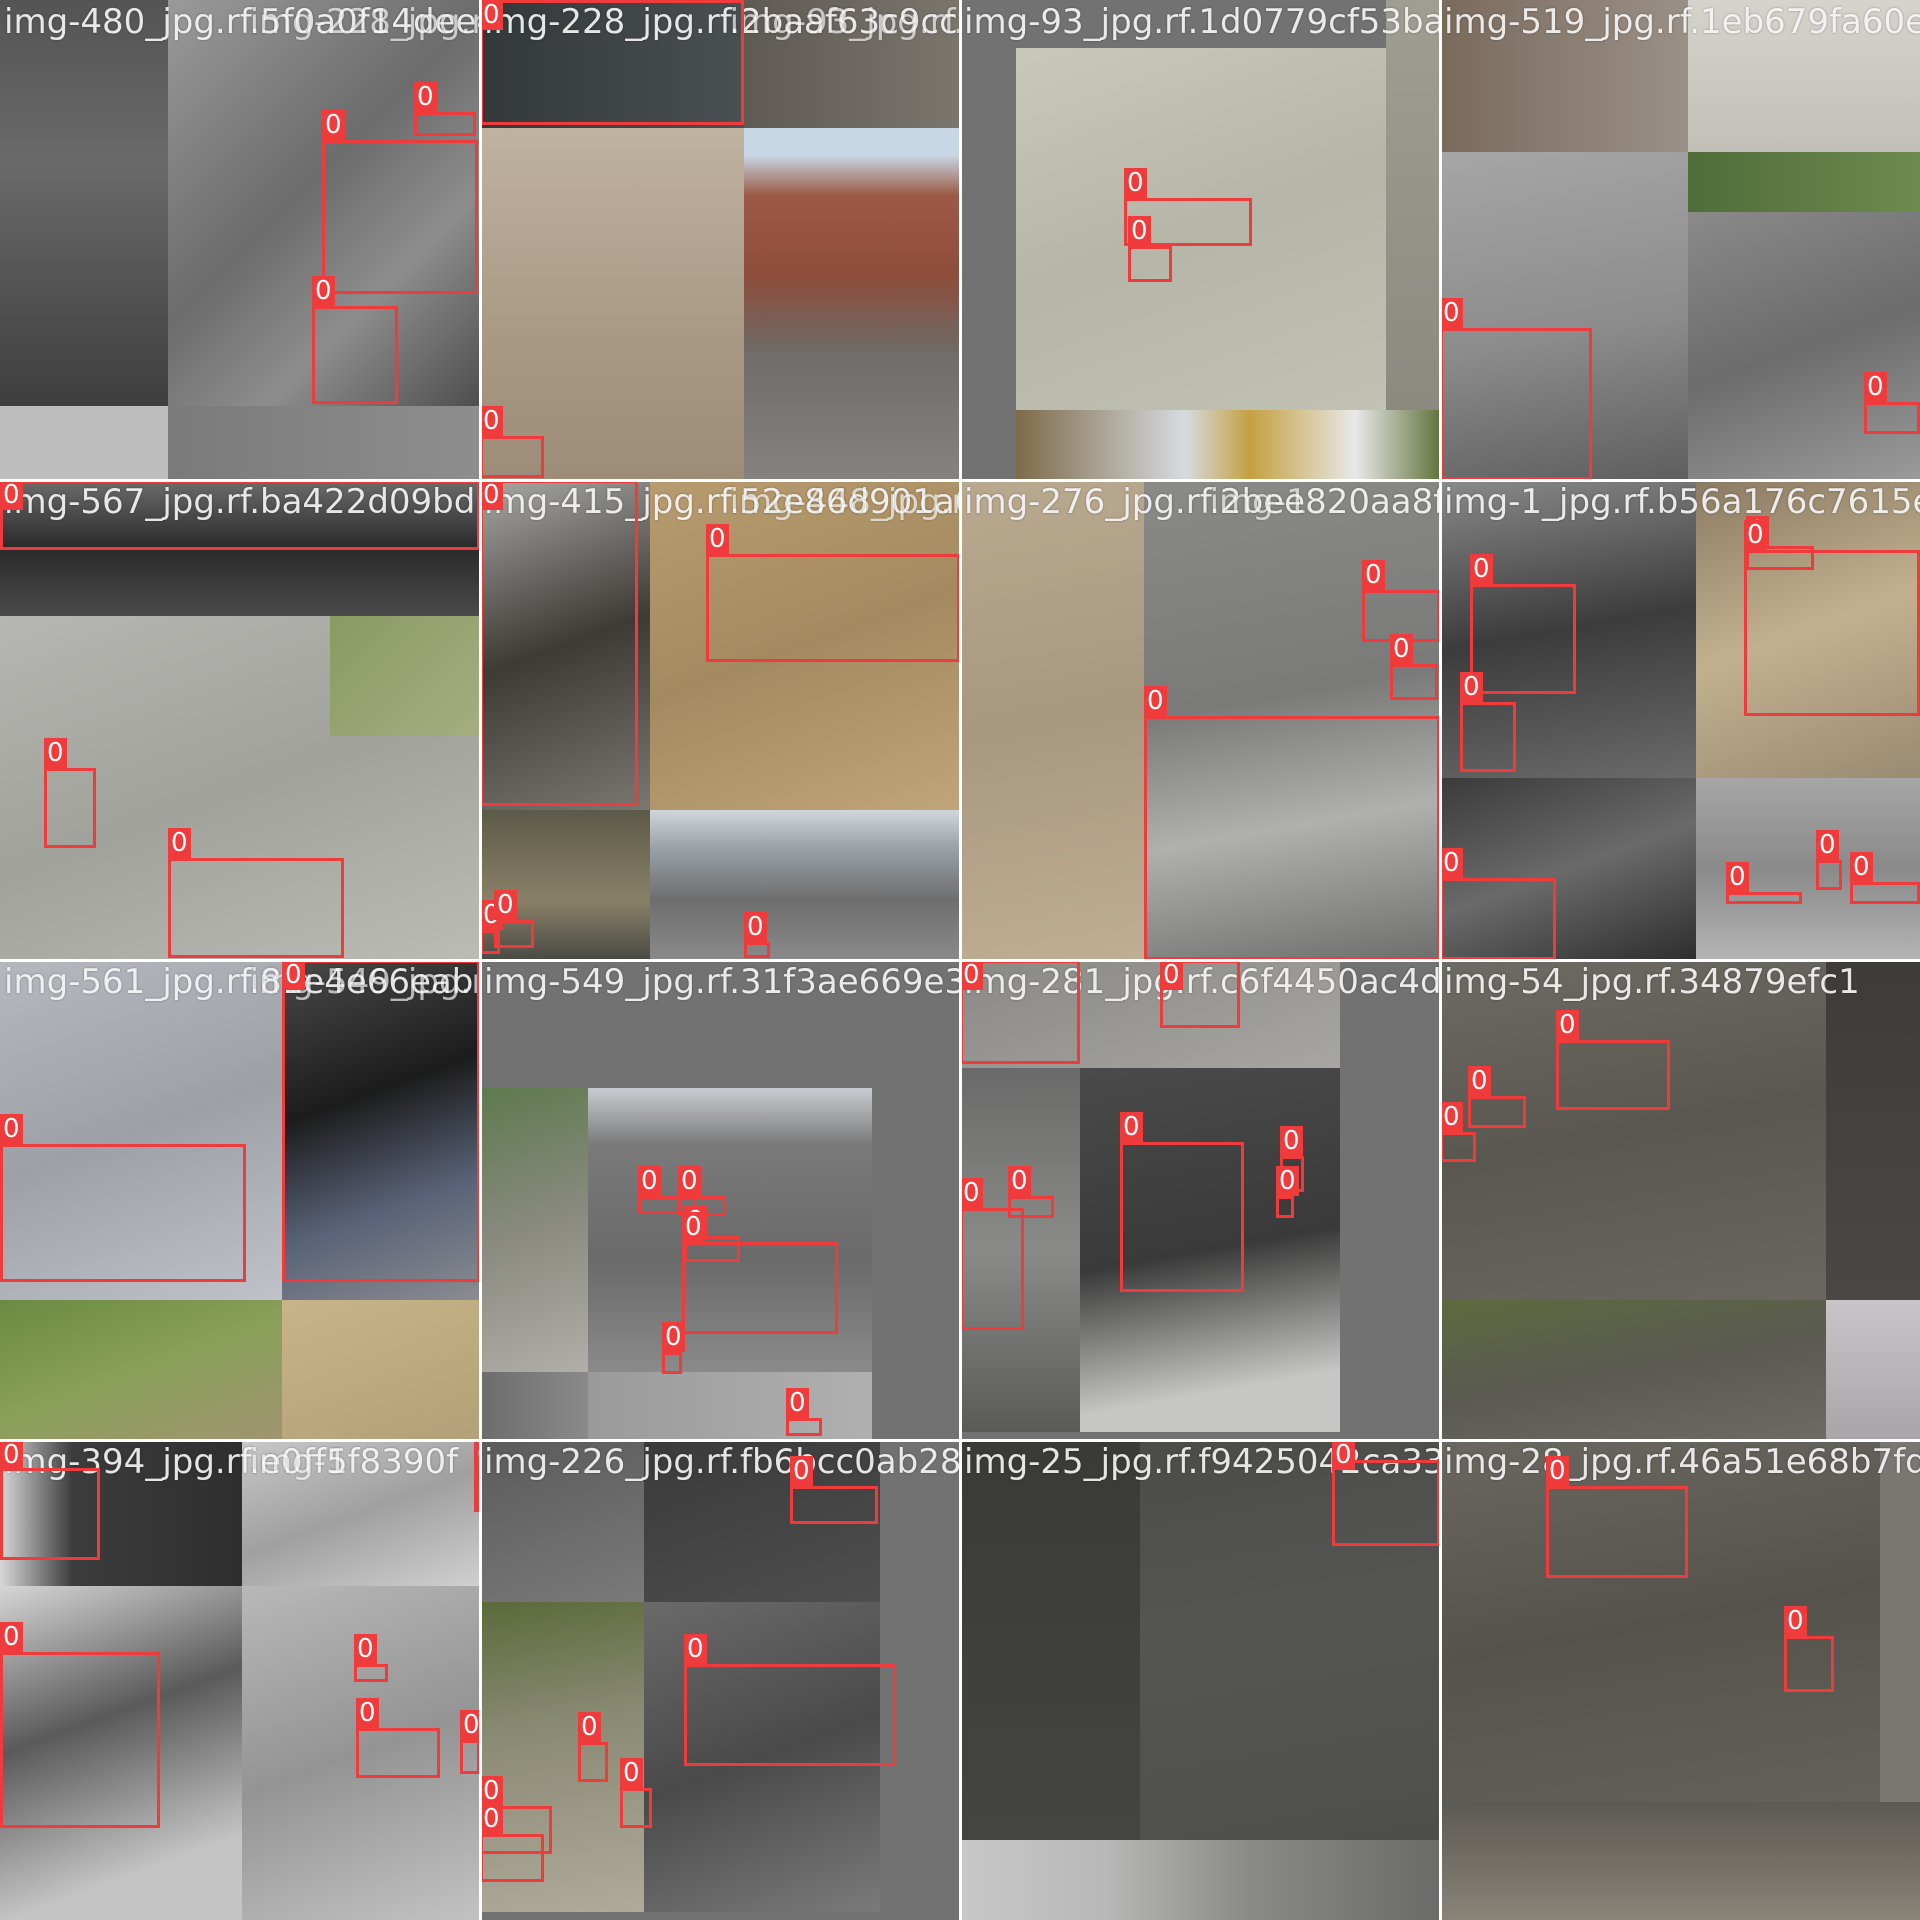 The width and height of the screenshot is (1920, 1920). Describe the element at coordinates (1200, 1680) in the screenshot. I see `mosaic-tile: img-25_jpg.rf.f9425042ca33ca20` at that location.